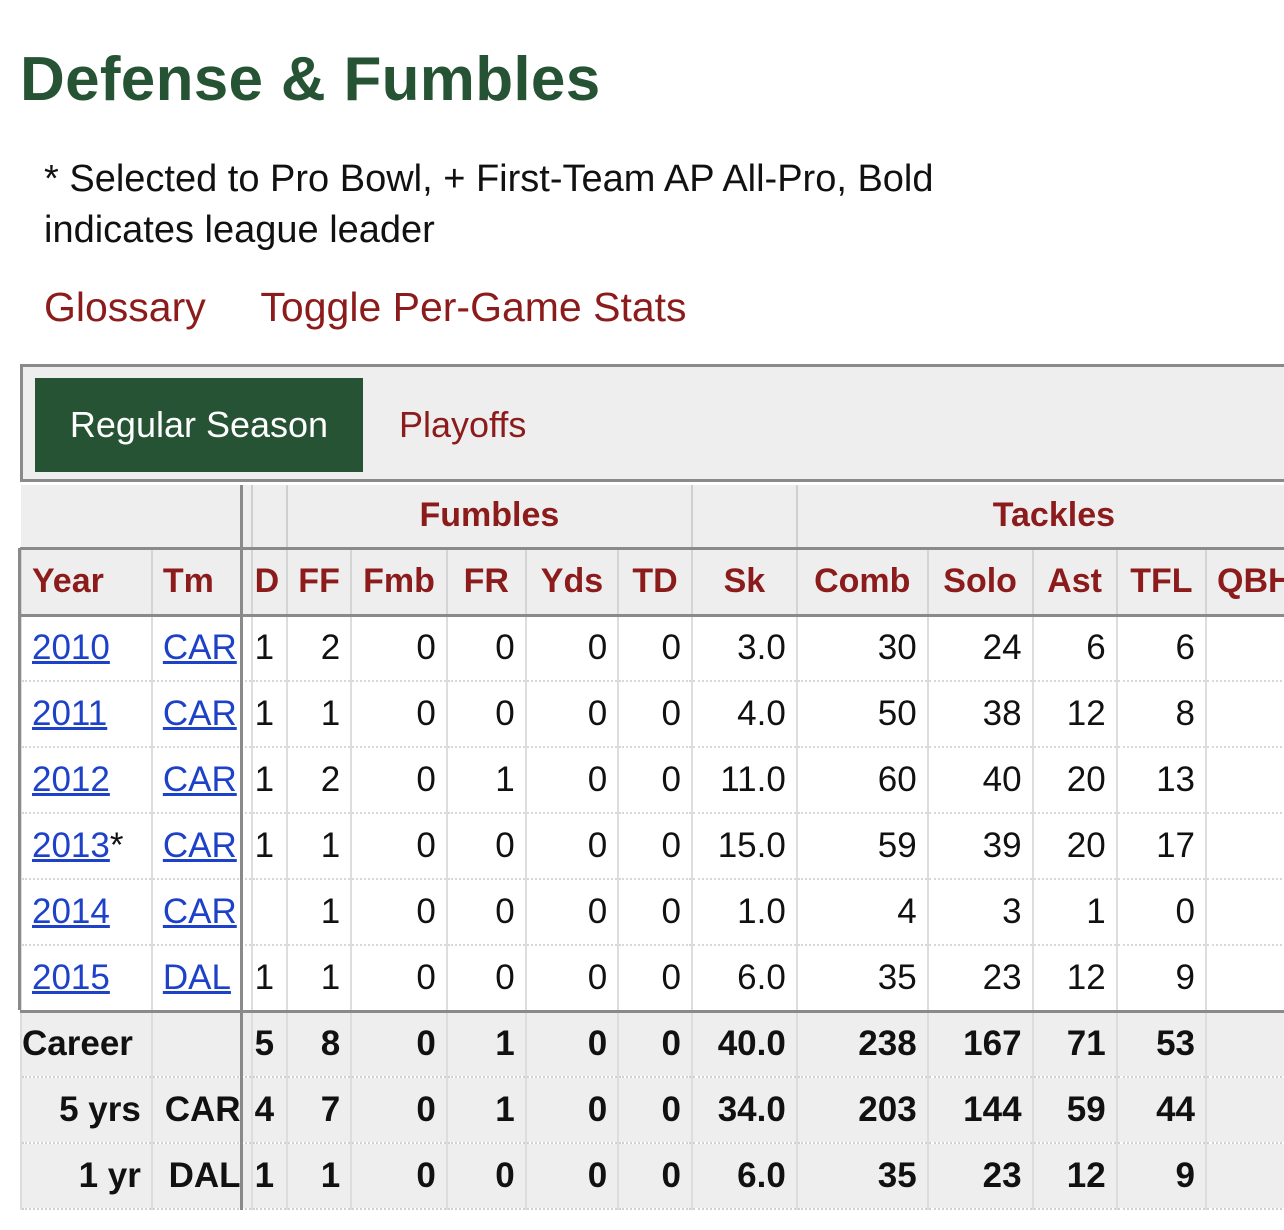  I want to click on year-link: 2010, so click(71, 648).